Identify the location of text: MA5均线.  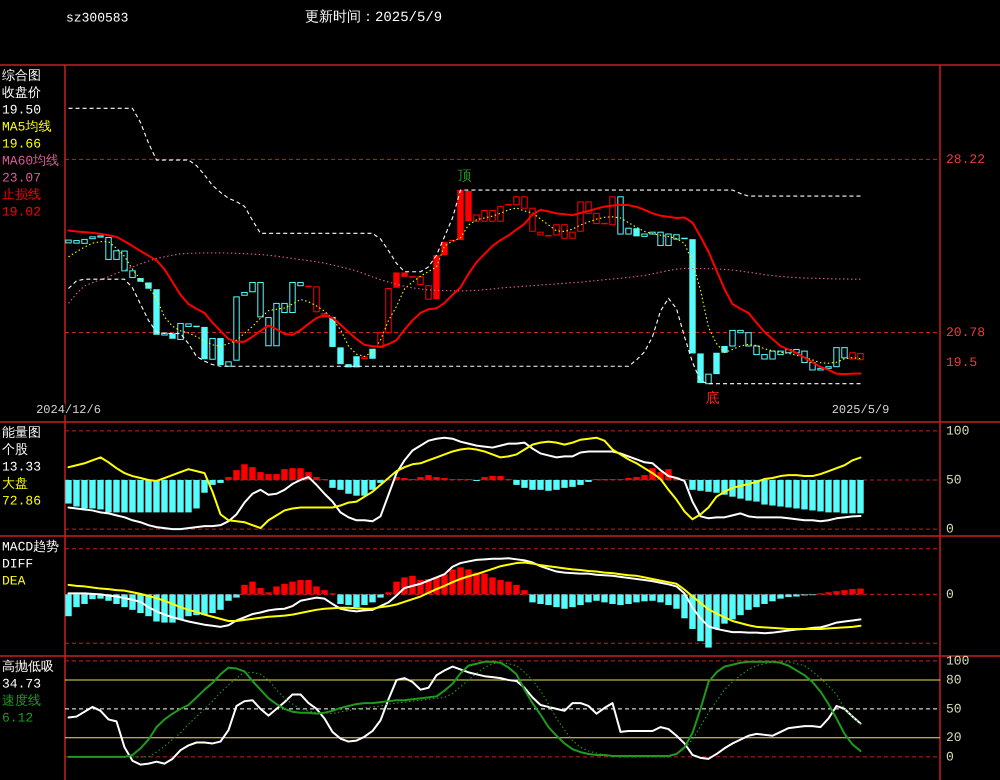
(27, 127).